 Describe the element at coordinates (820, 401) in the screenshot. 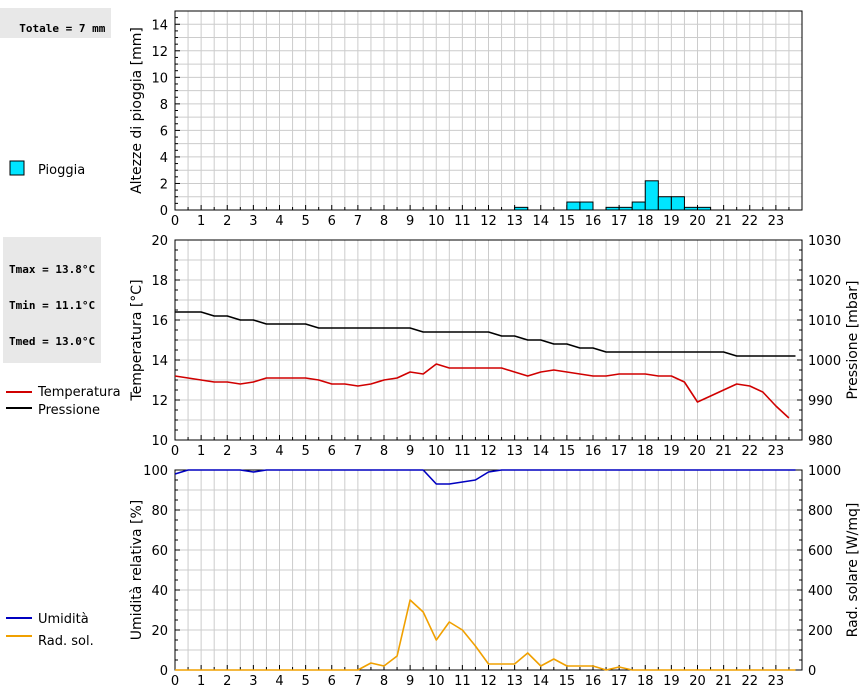

I see `y2-tick-label: 990` at that location.